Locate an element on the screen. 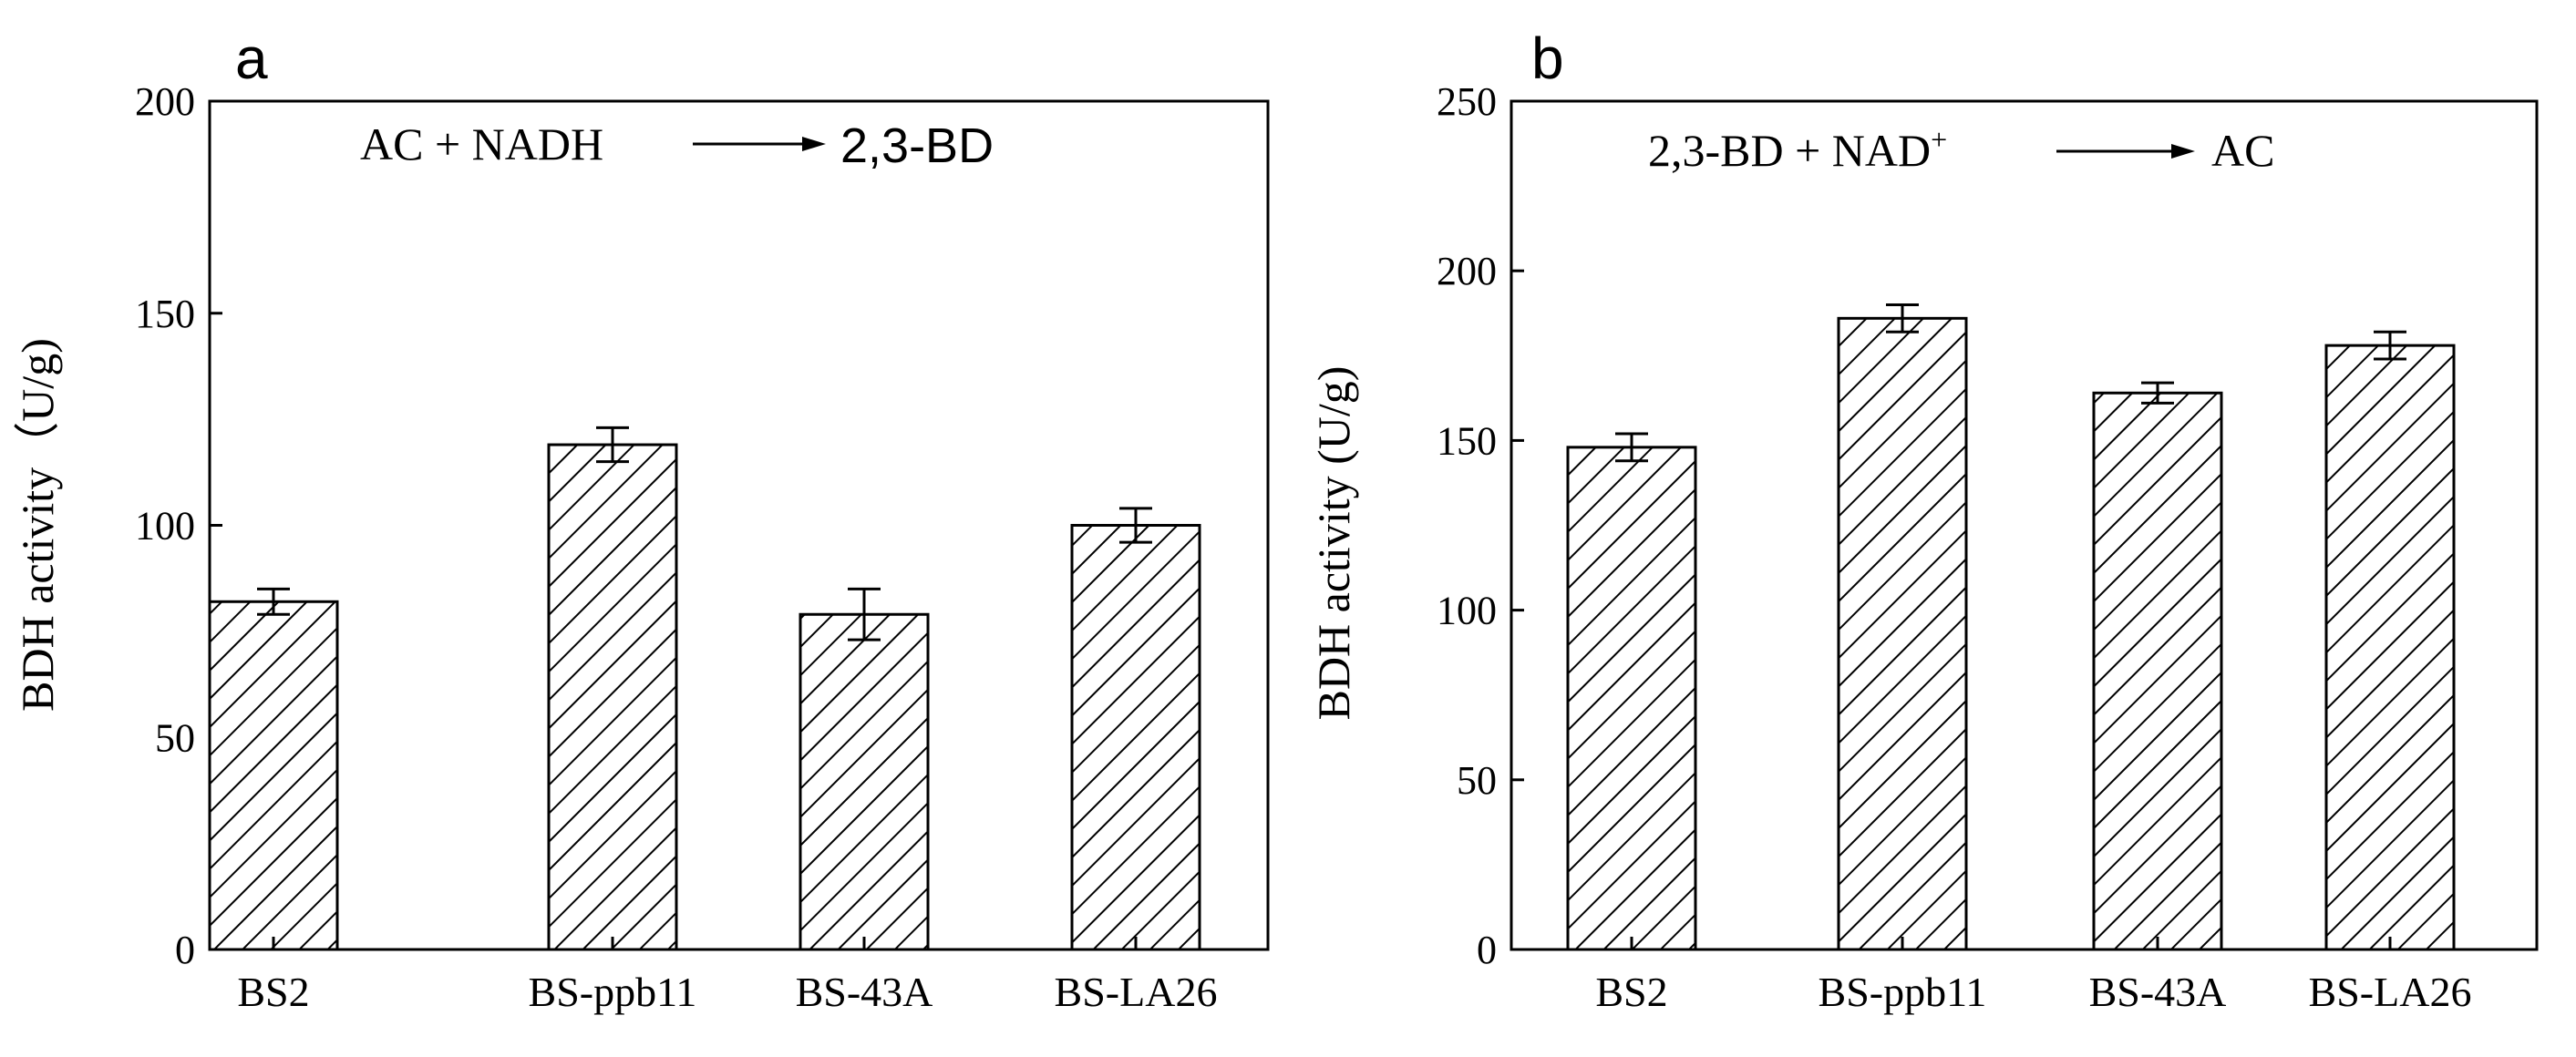 The image size is (2576, 1057). reaction-equation-b: 2,3-BD + NAD+ AC is located at coordinates (1961, 149).